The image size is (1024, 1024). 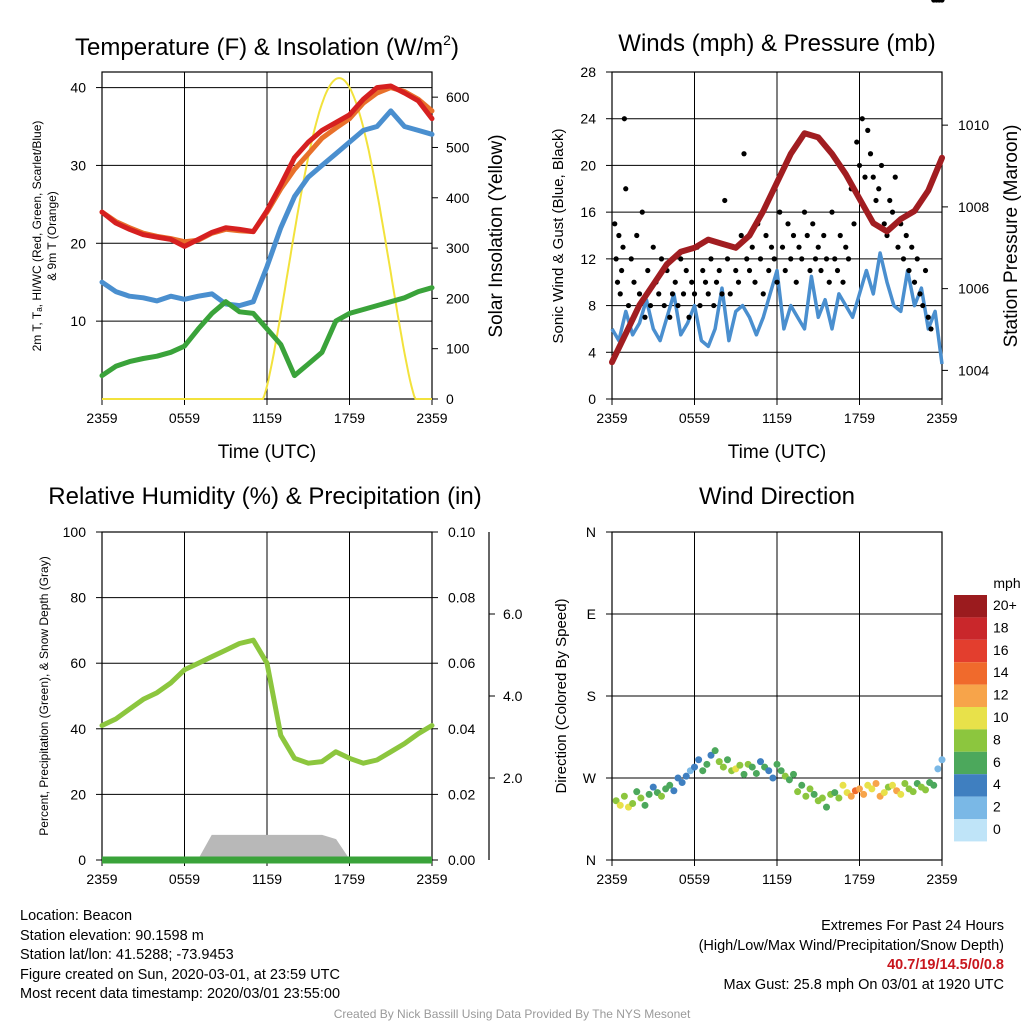 I want to click on y-tick-label: 80, so click(x=78, y=598).